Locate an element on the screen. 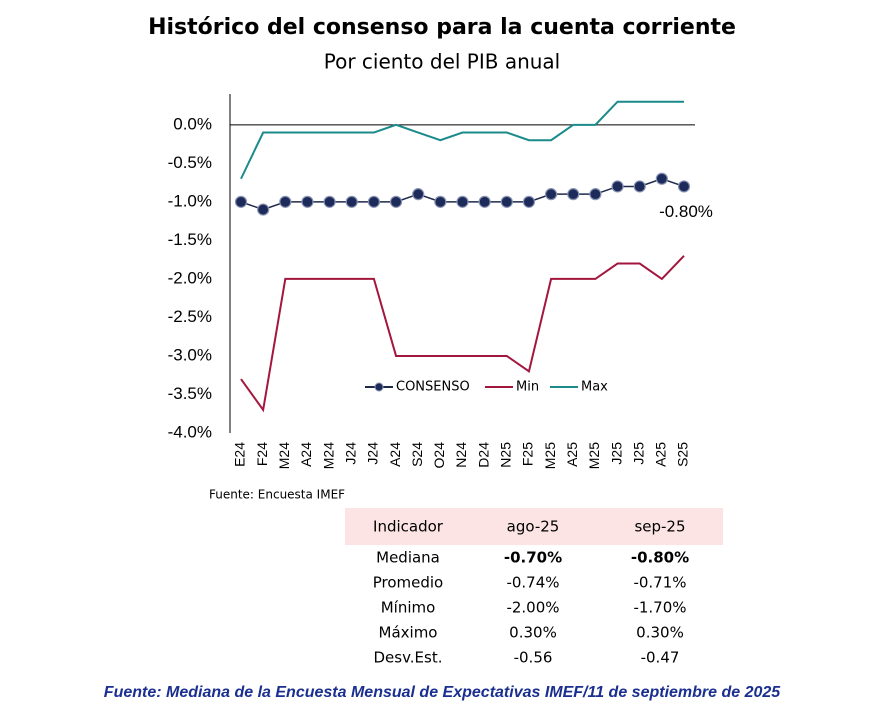 The image size is (884, 718). x-tick-label: F25 is located at coordinates (528, 454).